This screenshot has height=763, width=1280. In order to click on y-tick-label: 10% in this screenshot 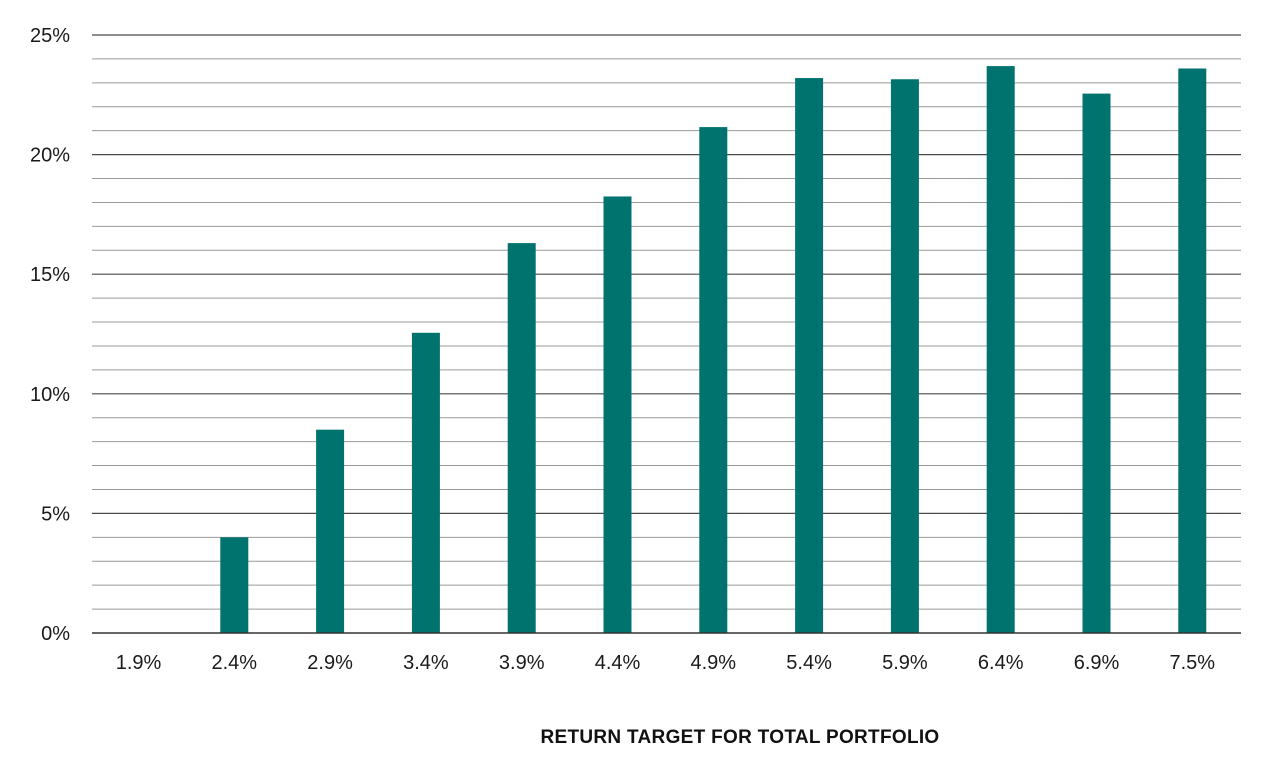, I will do `click(50, 395)`.